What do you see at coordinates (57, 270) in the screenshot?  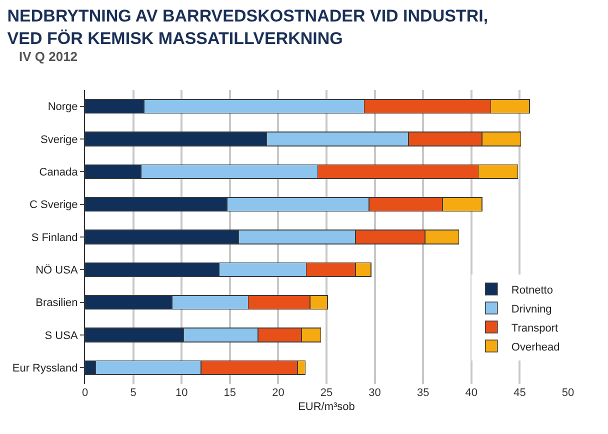 I see `y-tick-label: NÖ USA` at bounding box center [57, 270].